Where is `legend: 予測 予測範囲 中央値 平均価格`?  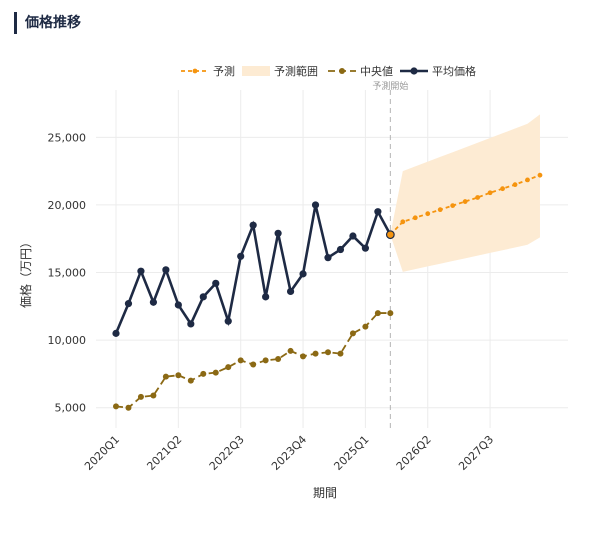 legend: 予測 予測範囲 中央値 平均価格 is located at coordinates (328, 71).